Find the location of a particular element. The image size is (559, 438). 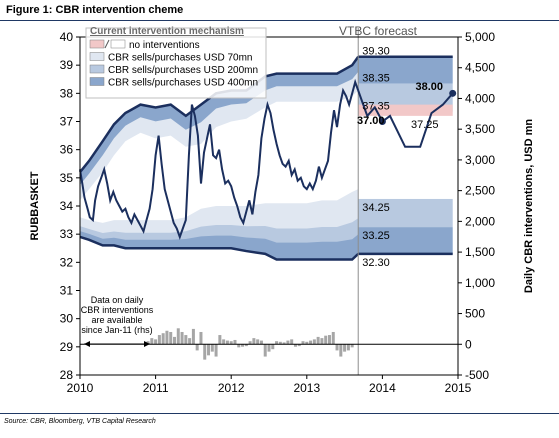

y2-tick-label: -500 is located at coordinates (477, 375).